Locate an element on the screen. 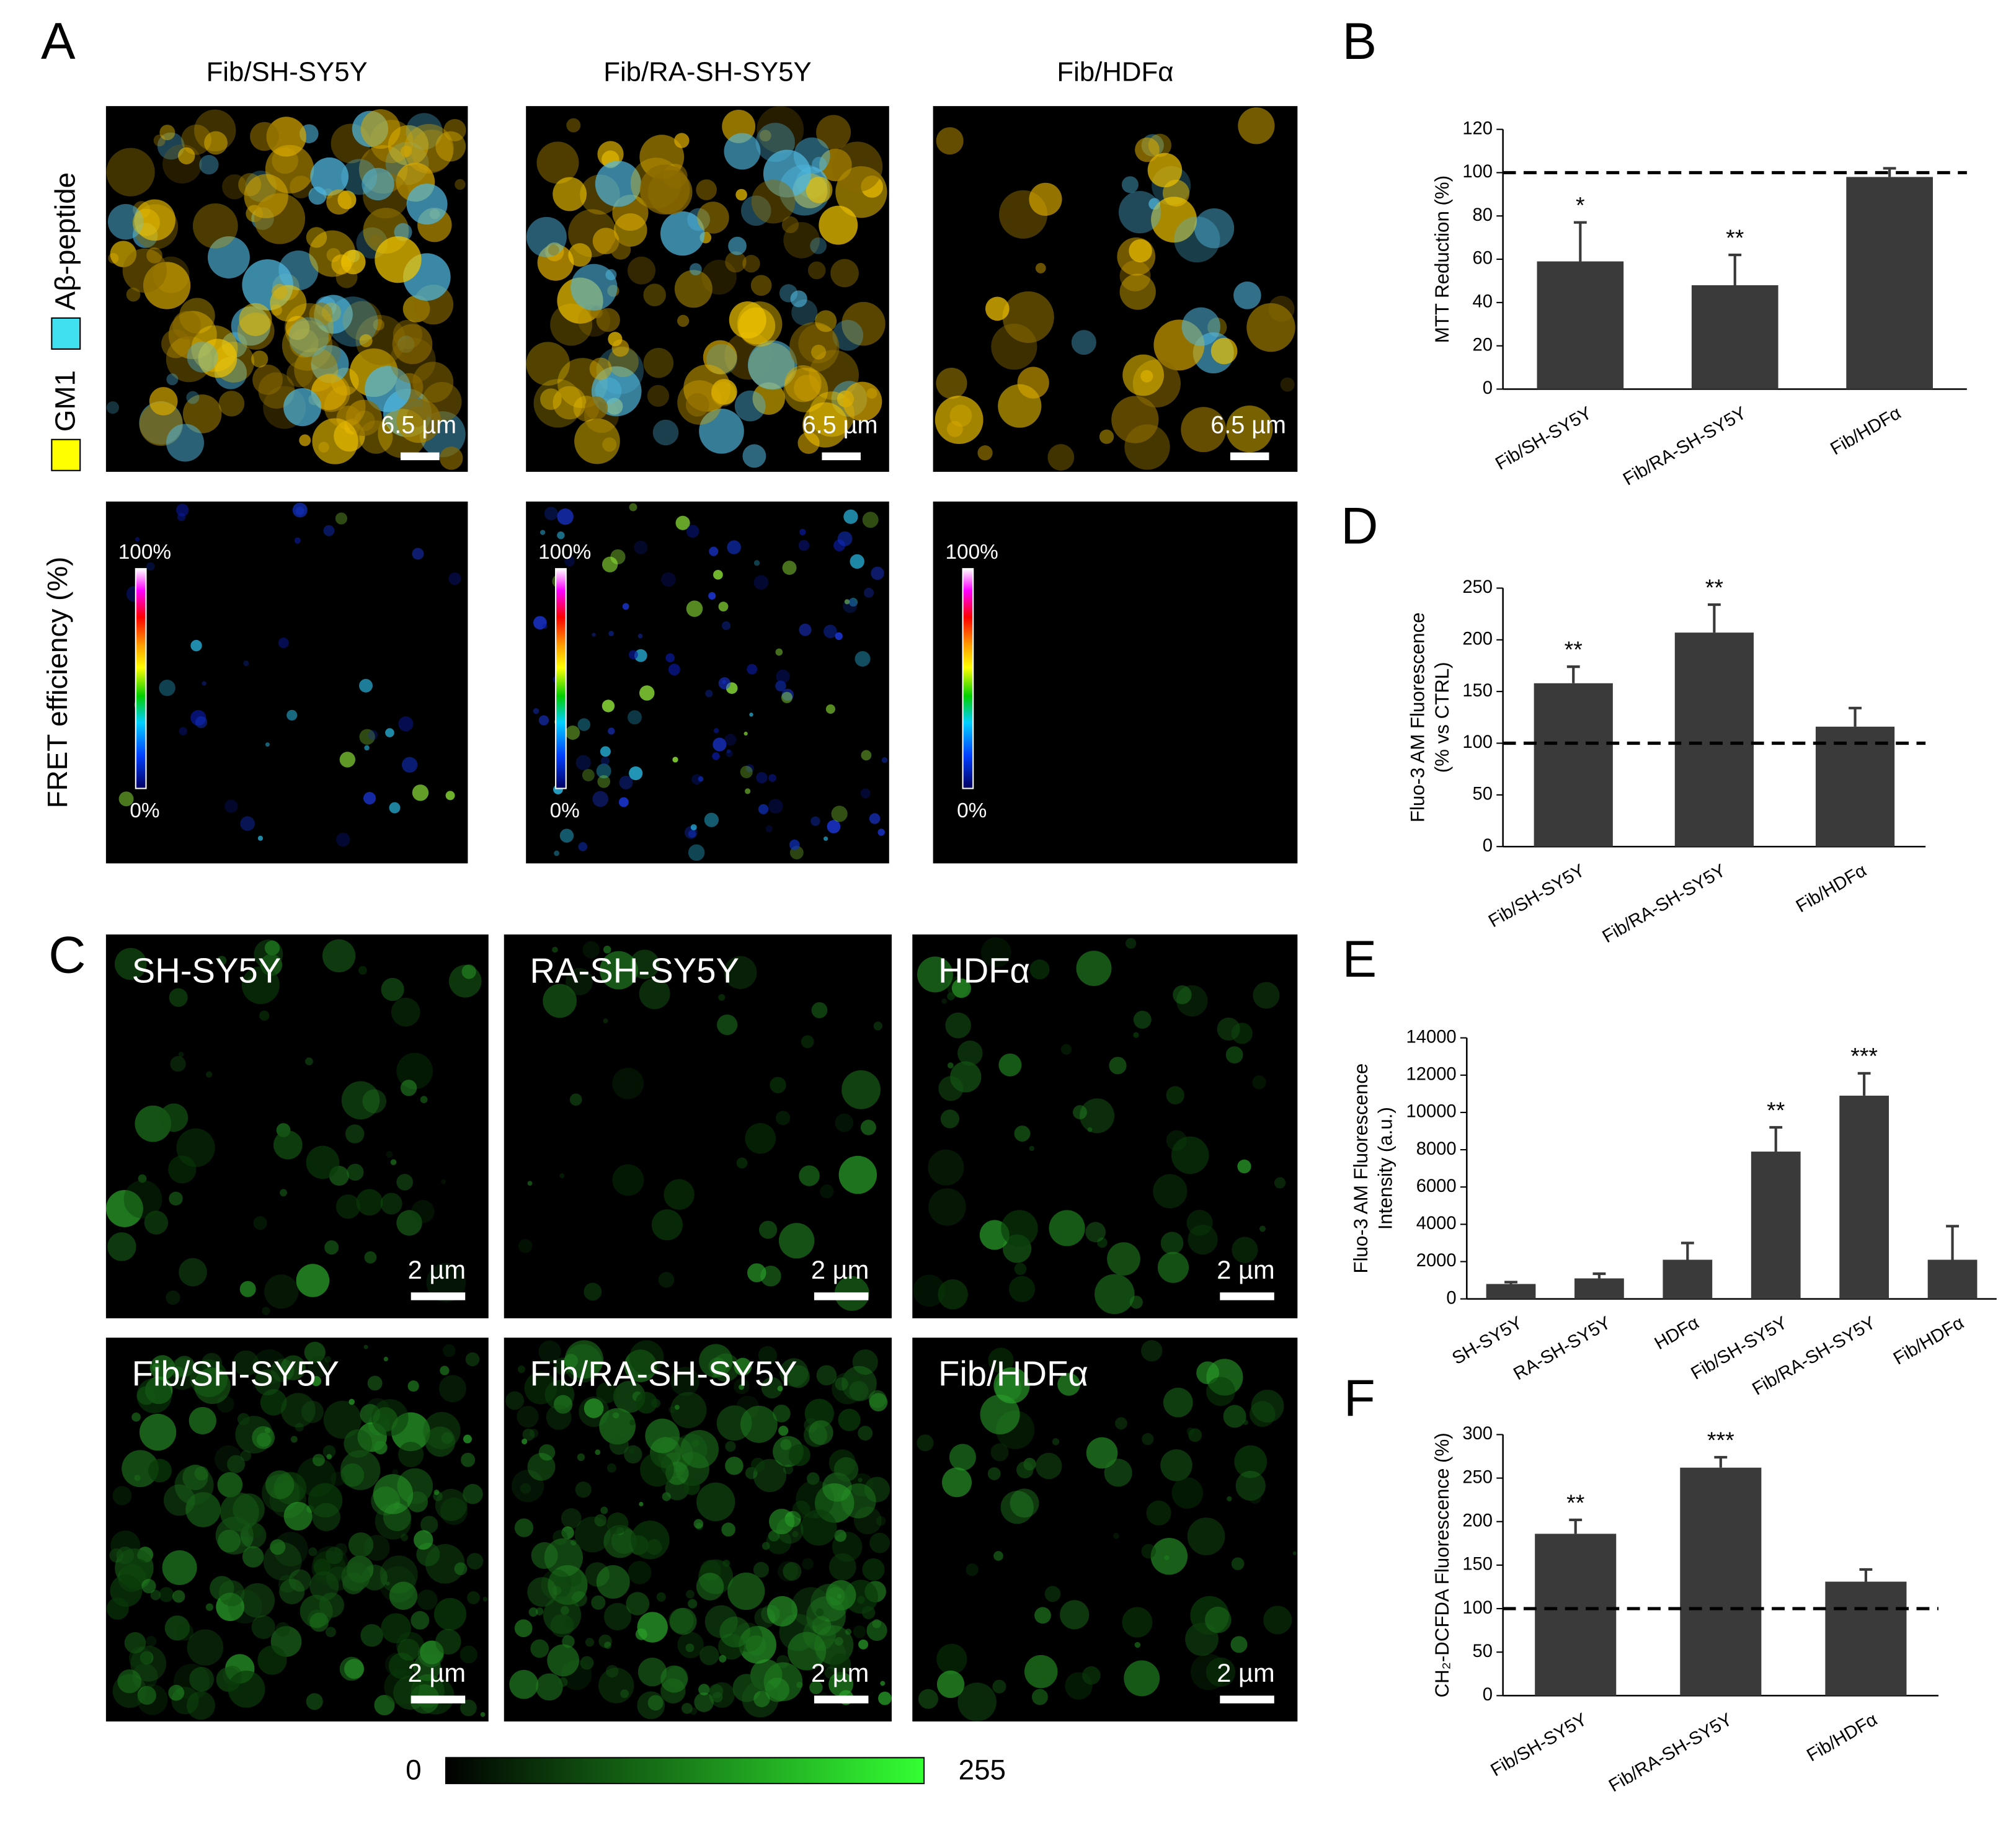  y-tick-label: 0 is located at coordinates (1451, 1298).